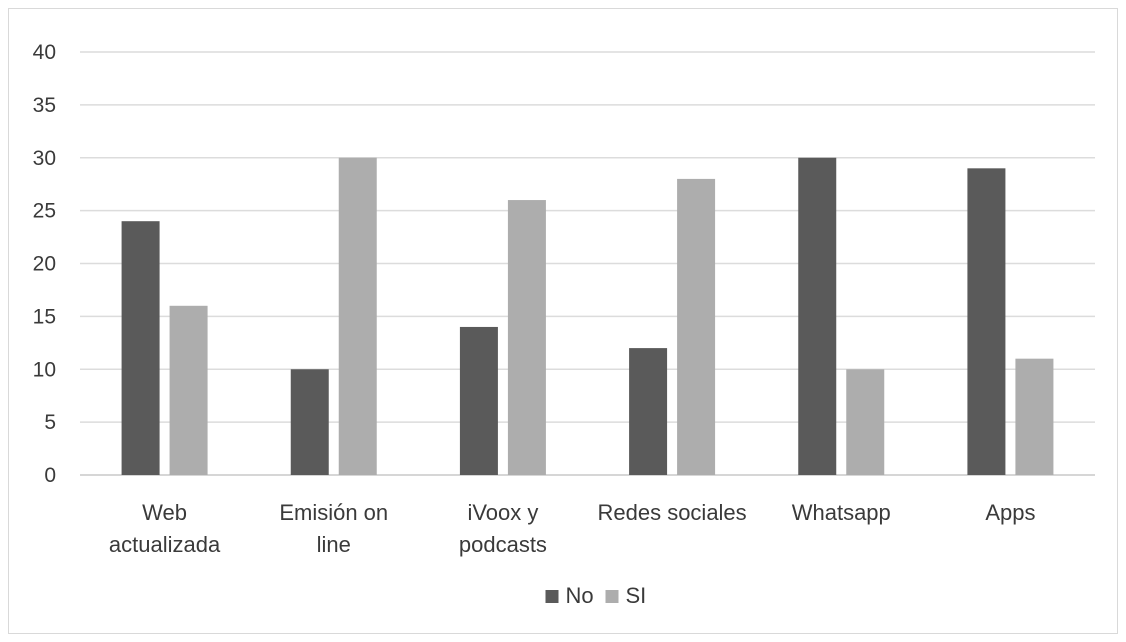 The image size is (1126, 642). I want to click on legend-swatch-si, so click(612, 596).